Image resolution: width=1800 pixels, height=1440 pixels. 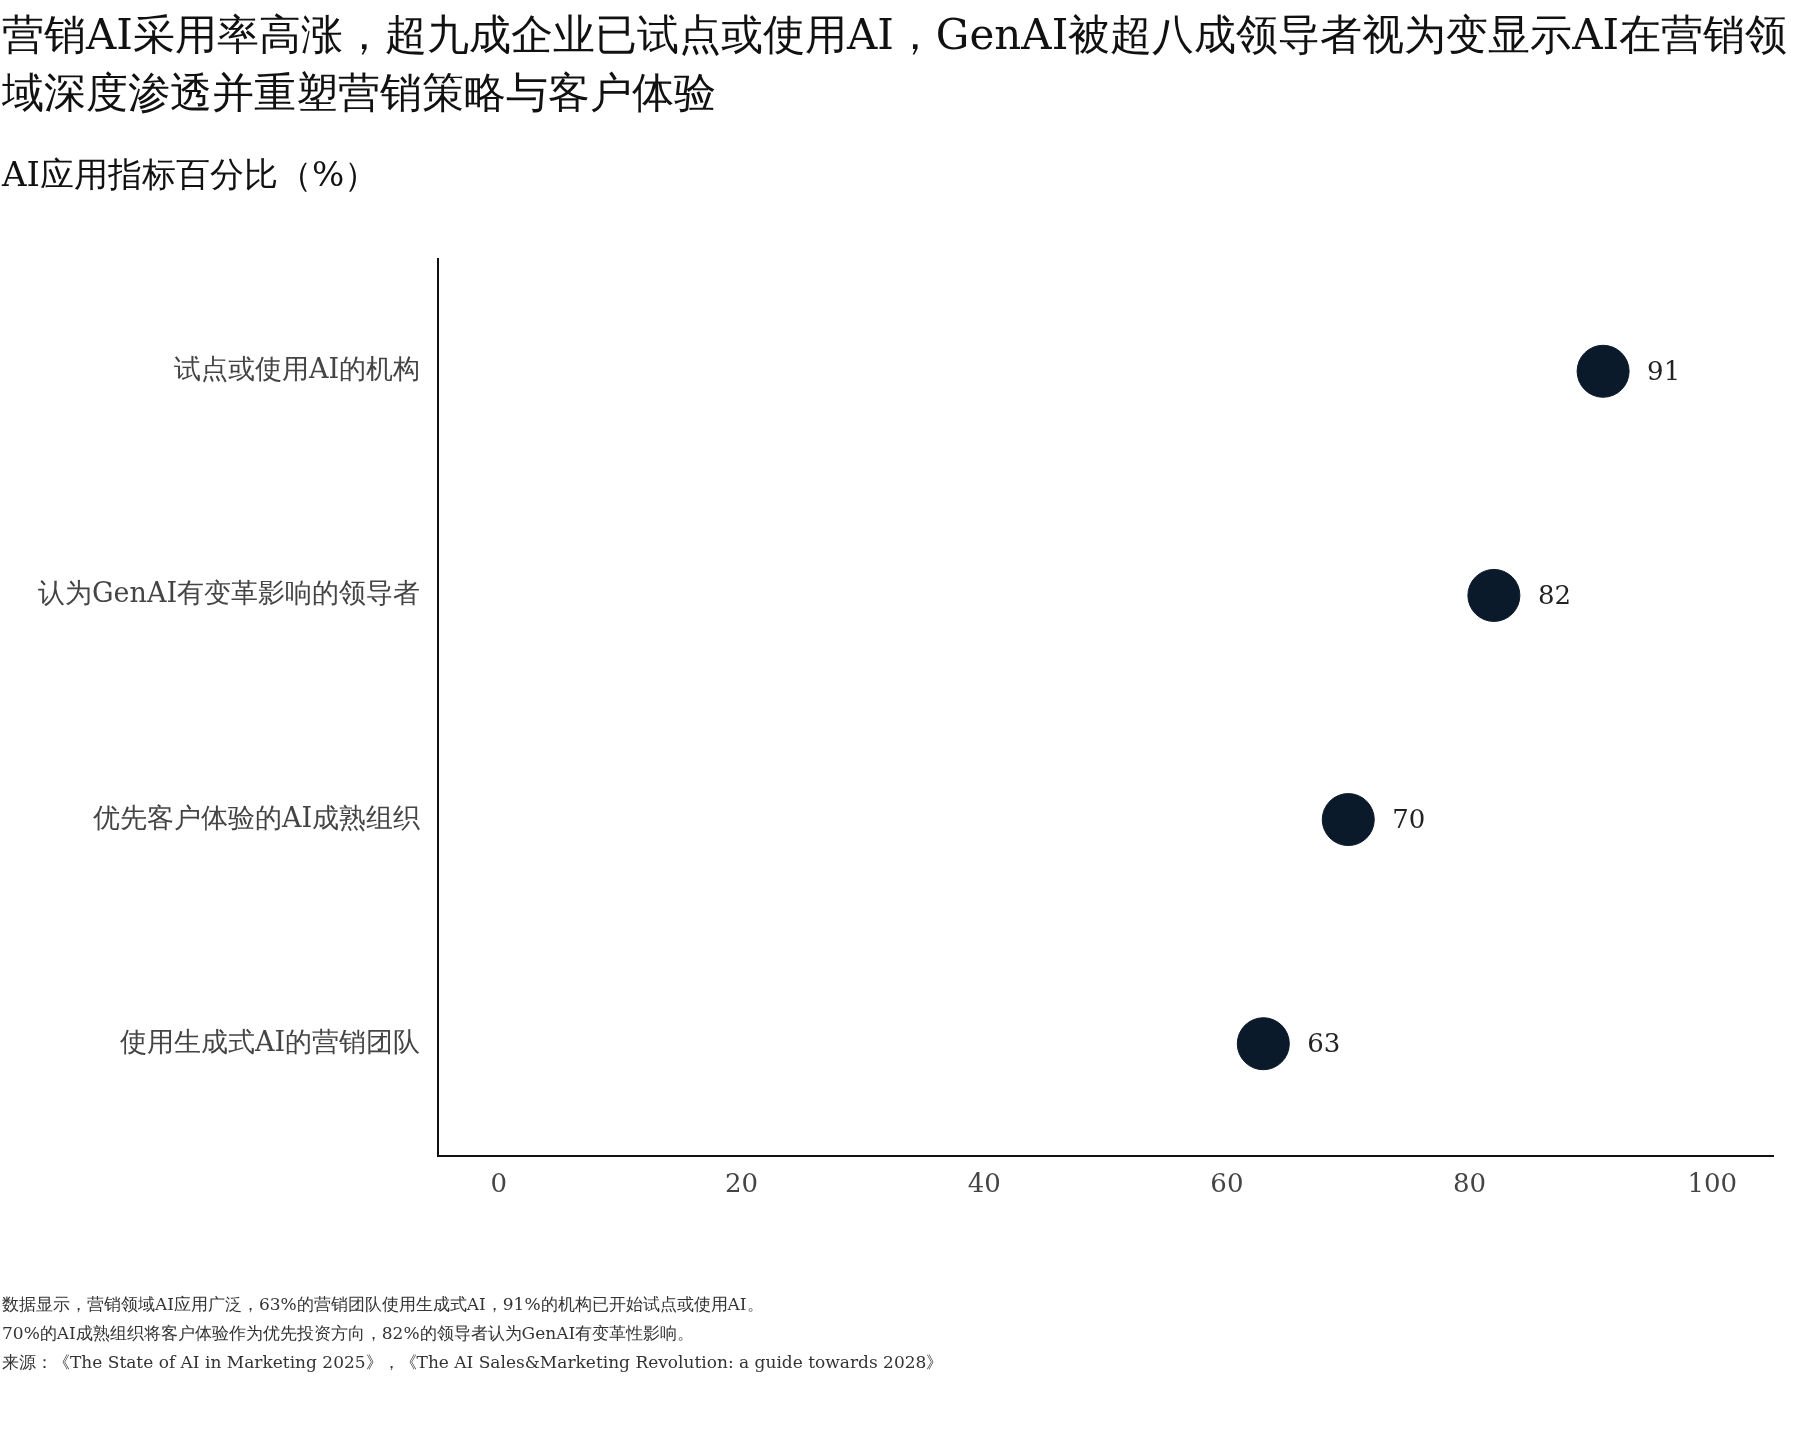 What do you see at coordinates (383, 1304) in the screenshot?
I see `text: 数据显示，营销领域AI应用广泛，63%的营销团队使用生成式AI，91%的机构已开始试点或使用AI。` at bounding box center [383, 1304].